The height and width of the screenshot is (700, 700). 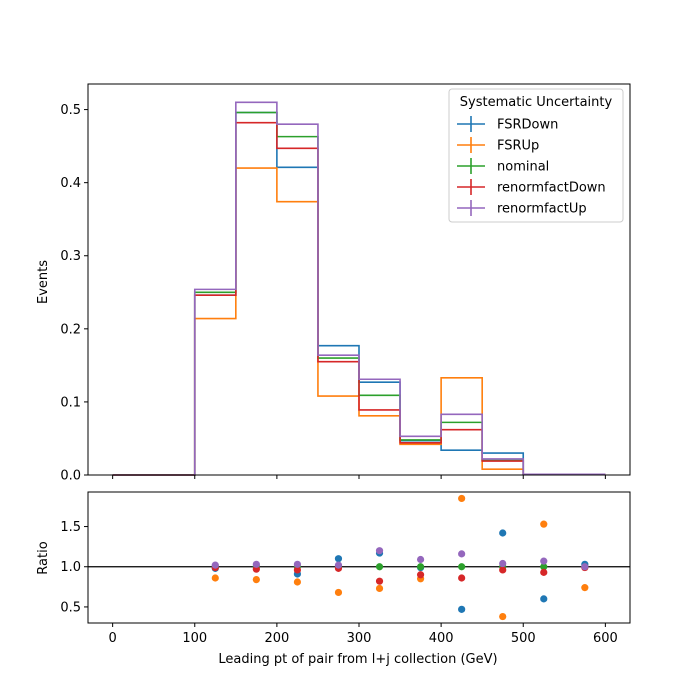 What do you see at coordinates (70, 183) in the screenshot?
I see `y-tick-label: 0.4` at bounding box center [70, 183].